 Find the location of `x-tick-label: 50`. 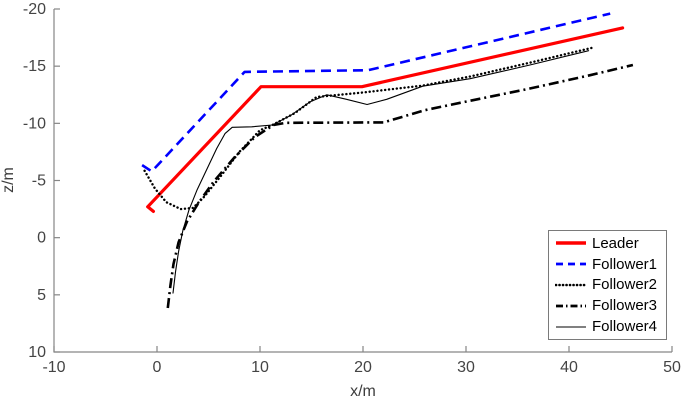

x-tick-label: 50 is located at coordinates (672, 367).